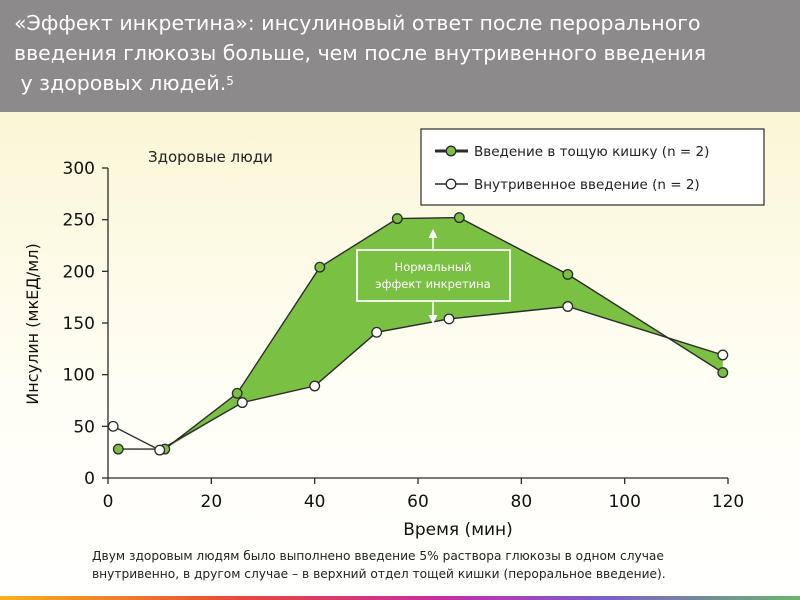 Image resolution: width=800 pixels, height=600 pixels. I want to click on y-tick-label: 300, so click(79, 169).